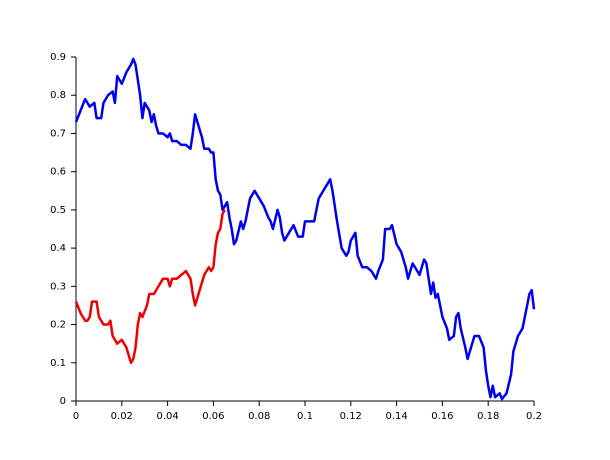  I want to click on y-tick-label: 0.9, so click(58, 57).